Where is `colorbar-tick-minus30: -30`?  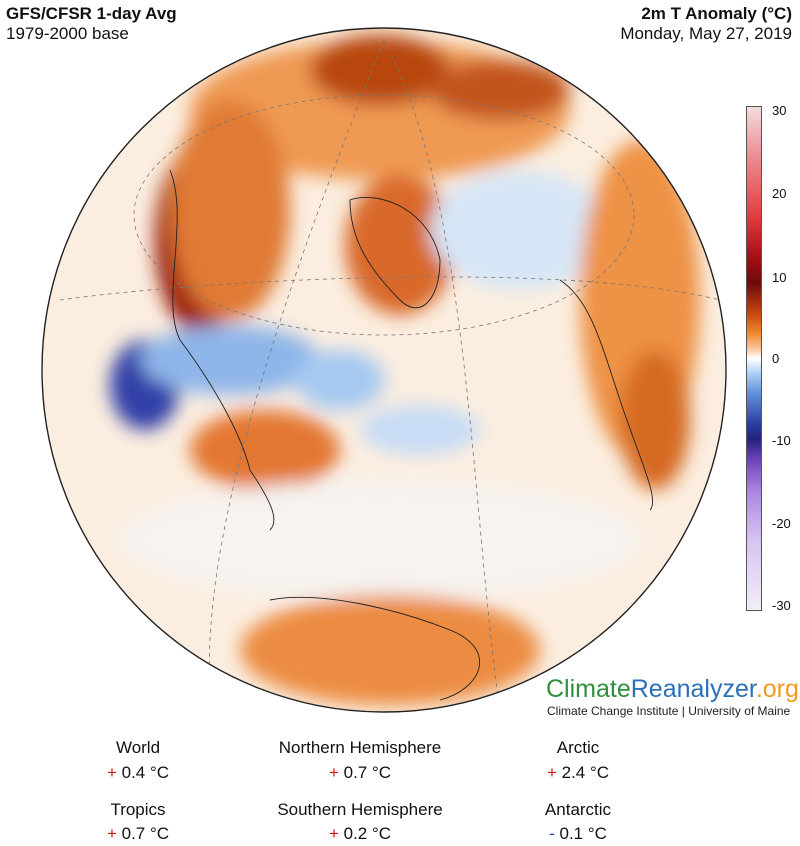 colorbar-tick-minus30: -30 is located at coordinates (781, 605).